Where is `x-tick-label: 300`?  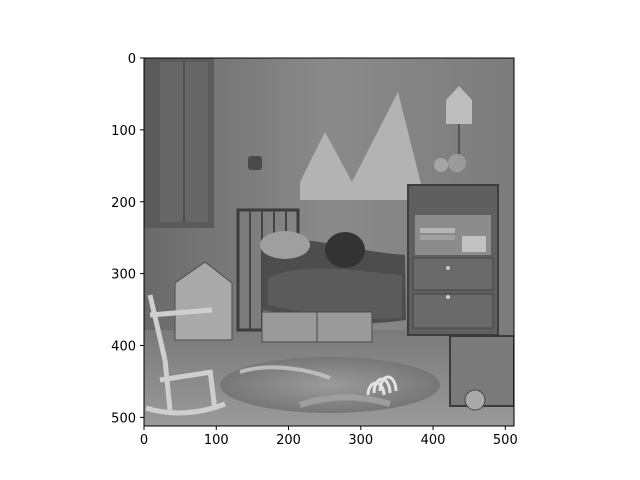
x-tick-label: 300 is located at coordinates (360, 440).